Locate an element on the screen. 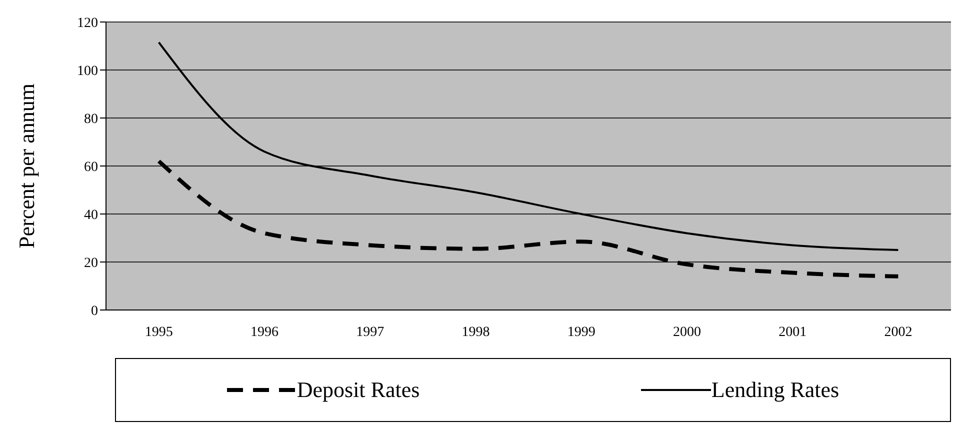  x-tick-label: 2001 is located at coordinates (792, 332).